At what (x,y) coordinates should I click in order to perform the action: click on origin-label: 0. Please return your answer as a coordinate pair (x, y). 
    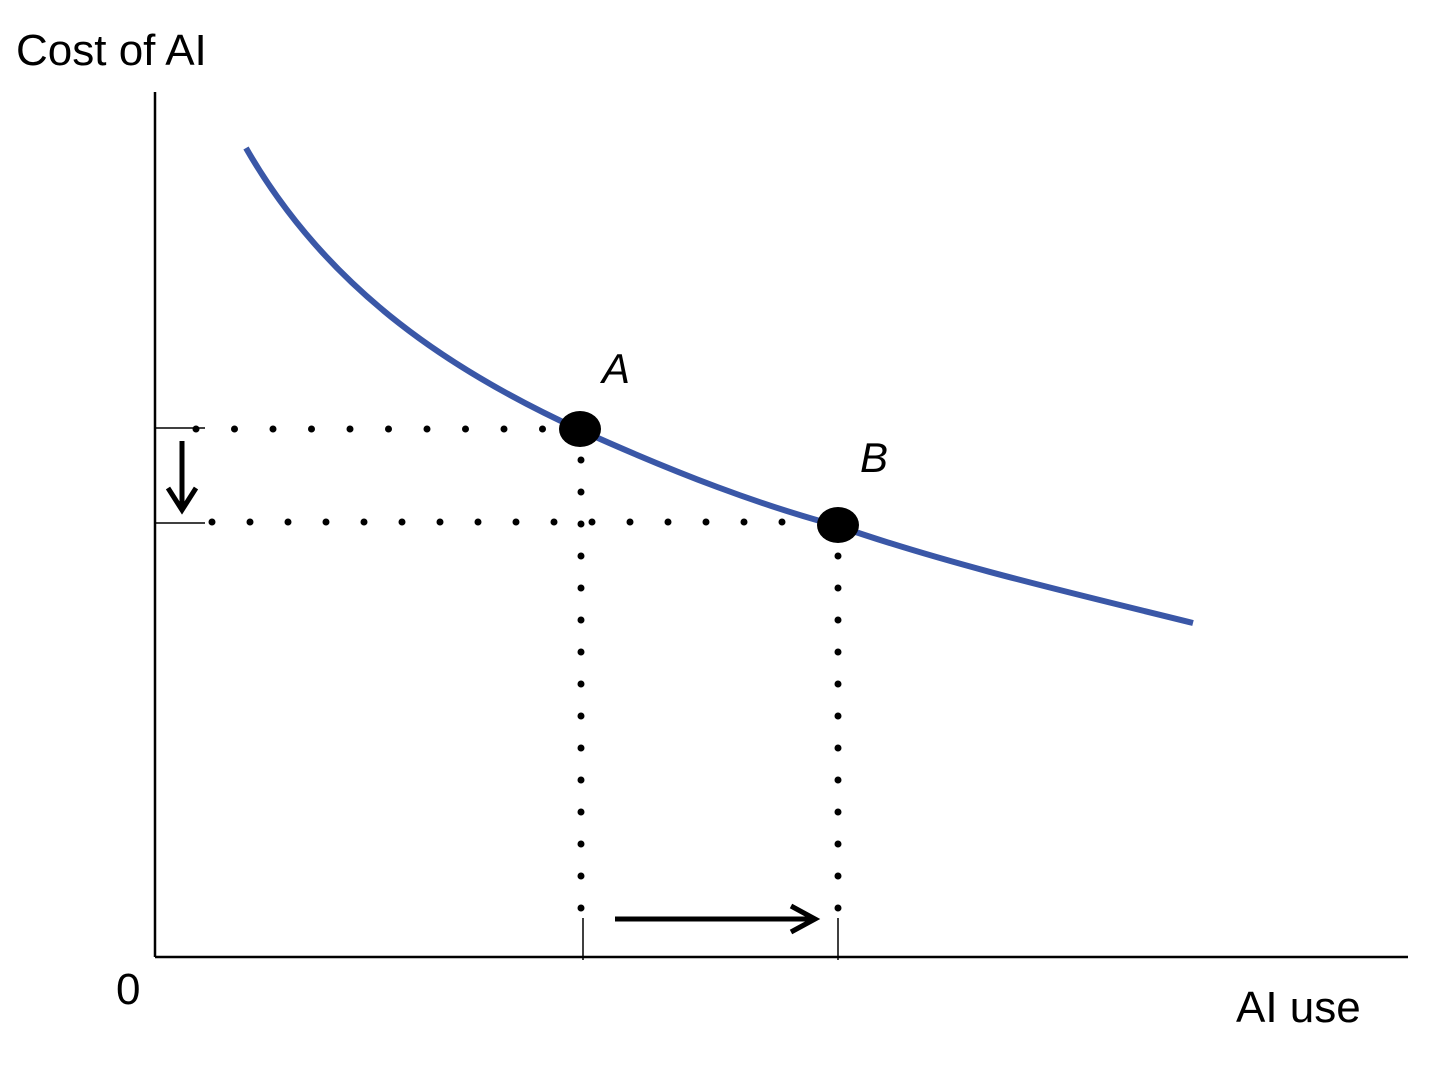
    Looking at the image, I should click on (128, 989).